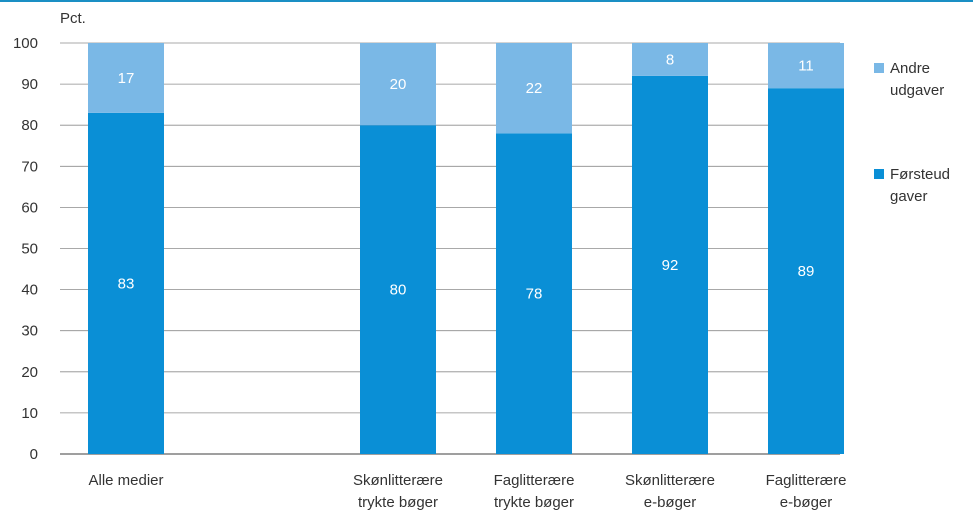 The height and width of the screenshot is (515, 973). I want to click on bar-value-label: 17, so click(126, 78).